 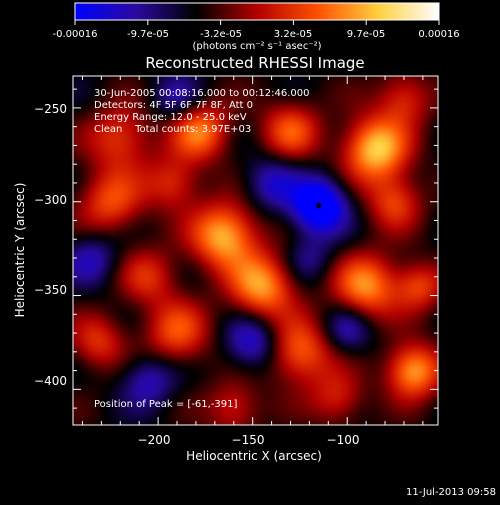 I want to click on plot-timestamp: 11-Jul-2013 09:58, so click(x=451, y=492).